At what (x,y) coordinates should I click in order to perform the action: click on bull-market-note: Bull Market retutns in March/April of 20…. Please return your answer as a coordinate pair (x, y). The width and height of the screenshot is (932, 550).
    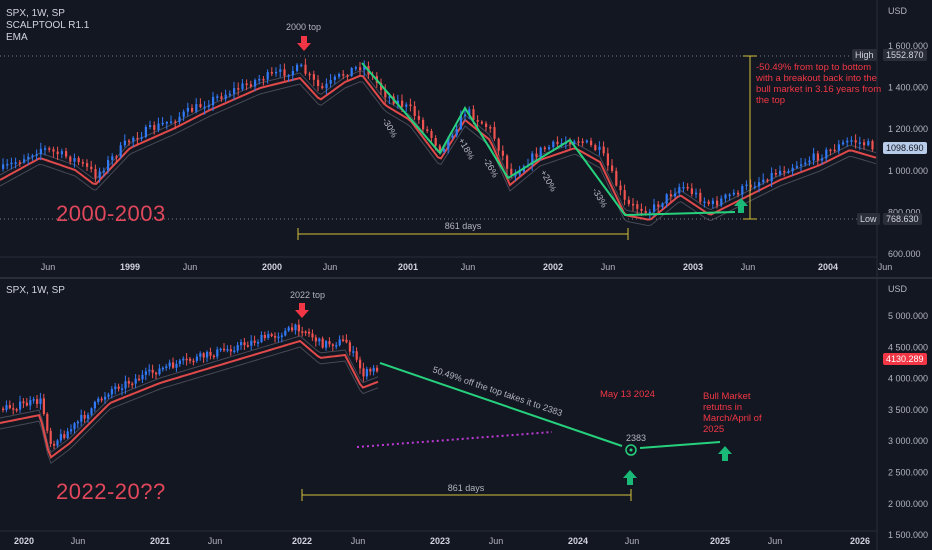
    Looking at the image, I should click on (732, 413).